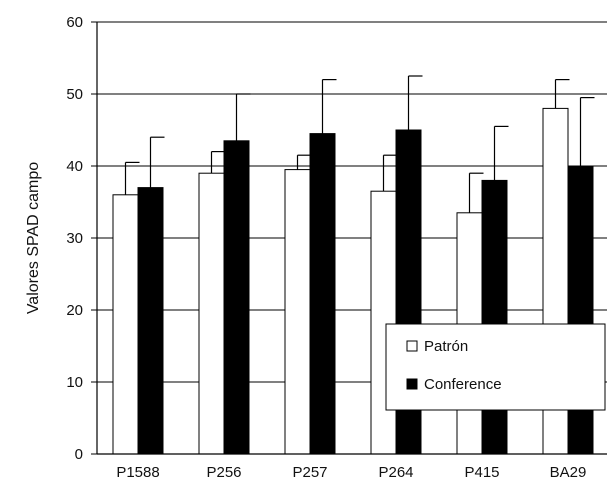 Image resolution: width=607 pixels, height=494 pixels. Describe the element at coordinates (481, 472) in the screenshot. I see `x-tick-label: P415` at that location.